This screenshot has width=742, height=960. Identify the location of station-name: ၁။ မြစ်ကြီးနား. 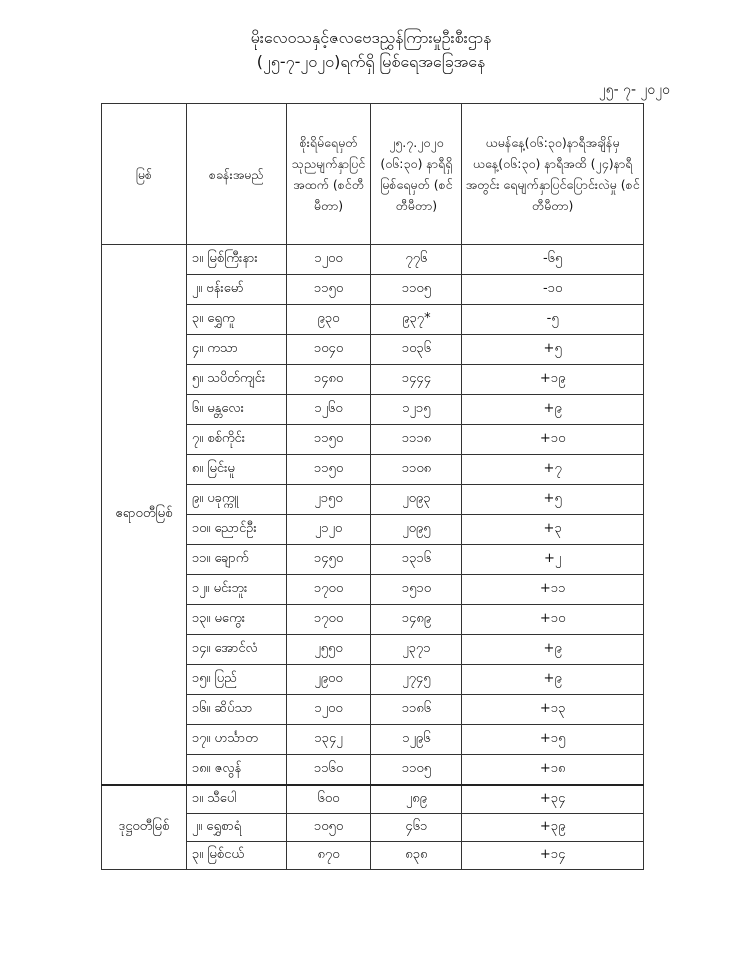
(236, 259).